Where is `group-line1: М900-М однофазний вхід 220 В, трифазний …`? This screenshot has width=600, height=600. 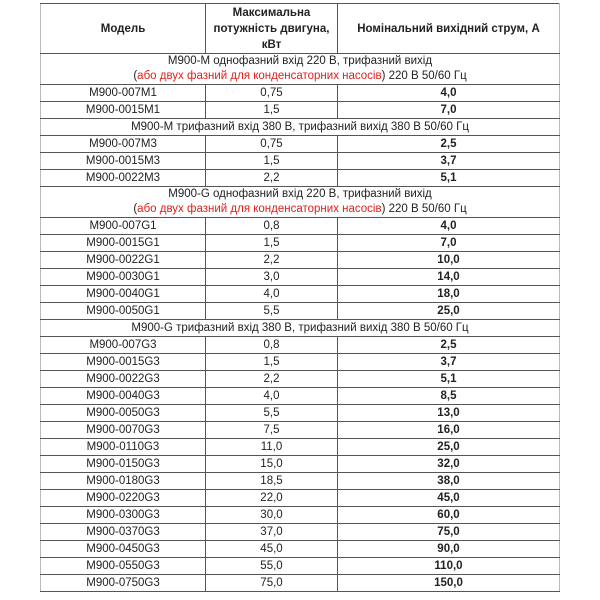
group-line1: М900-М однофазний вхід 220 В, трифазний … is located at coordinates (300, 61).